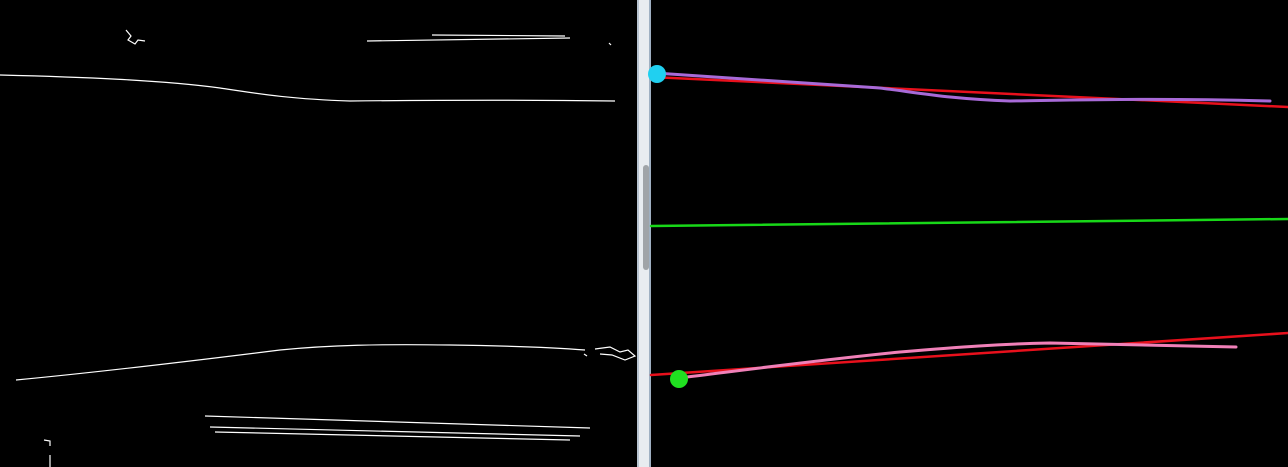 Image resolution: width=1288 pixels, height=467 pixels. What do you see at coordinates (646, 217) in the screenshot?
I see `scrollbar-thumb` at bounding box center [646, 217].